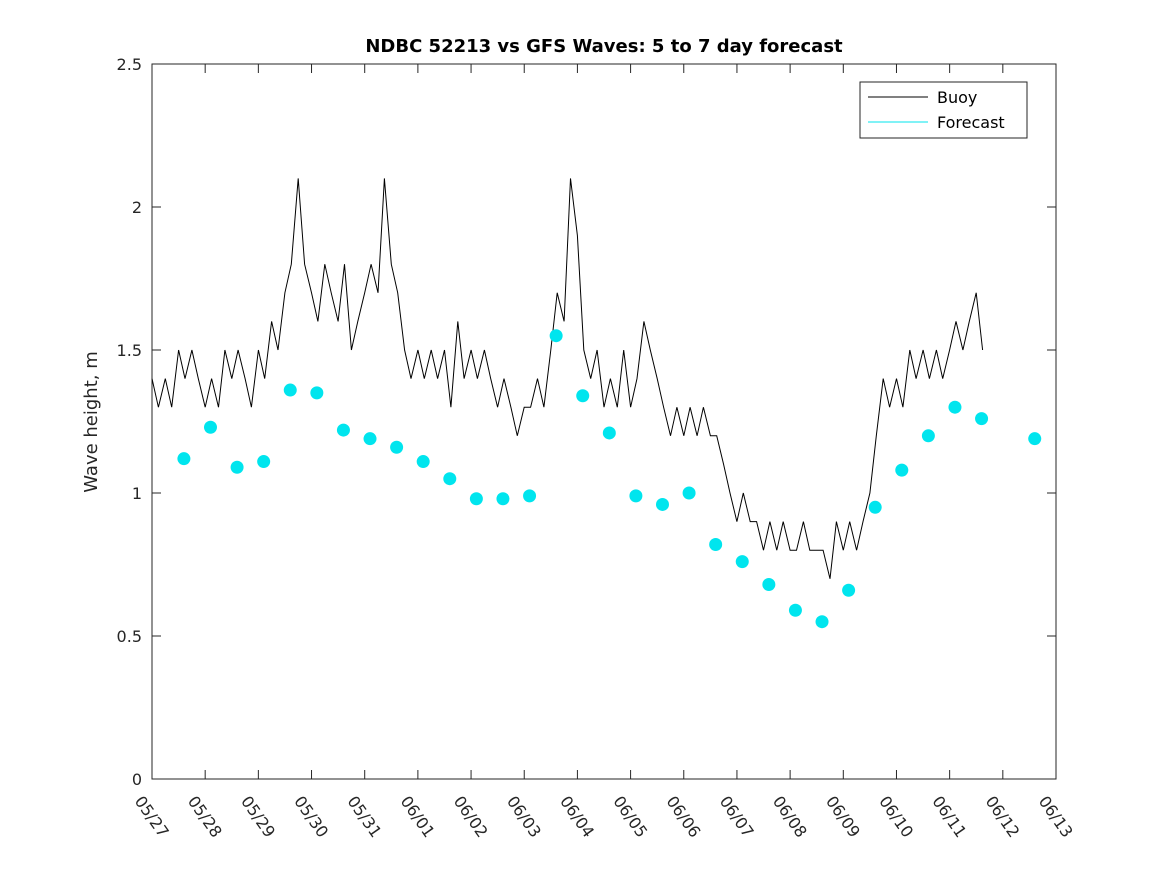 The image size is (1167, 875). What do you see at coordinates (137, 493) in the screenshot?
I see `y-tick-label: 1` at bounding box center [137, 493].